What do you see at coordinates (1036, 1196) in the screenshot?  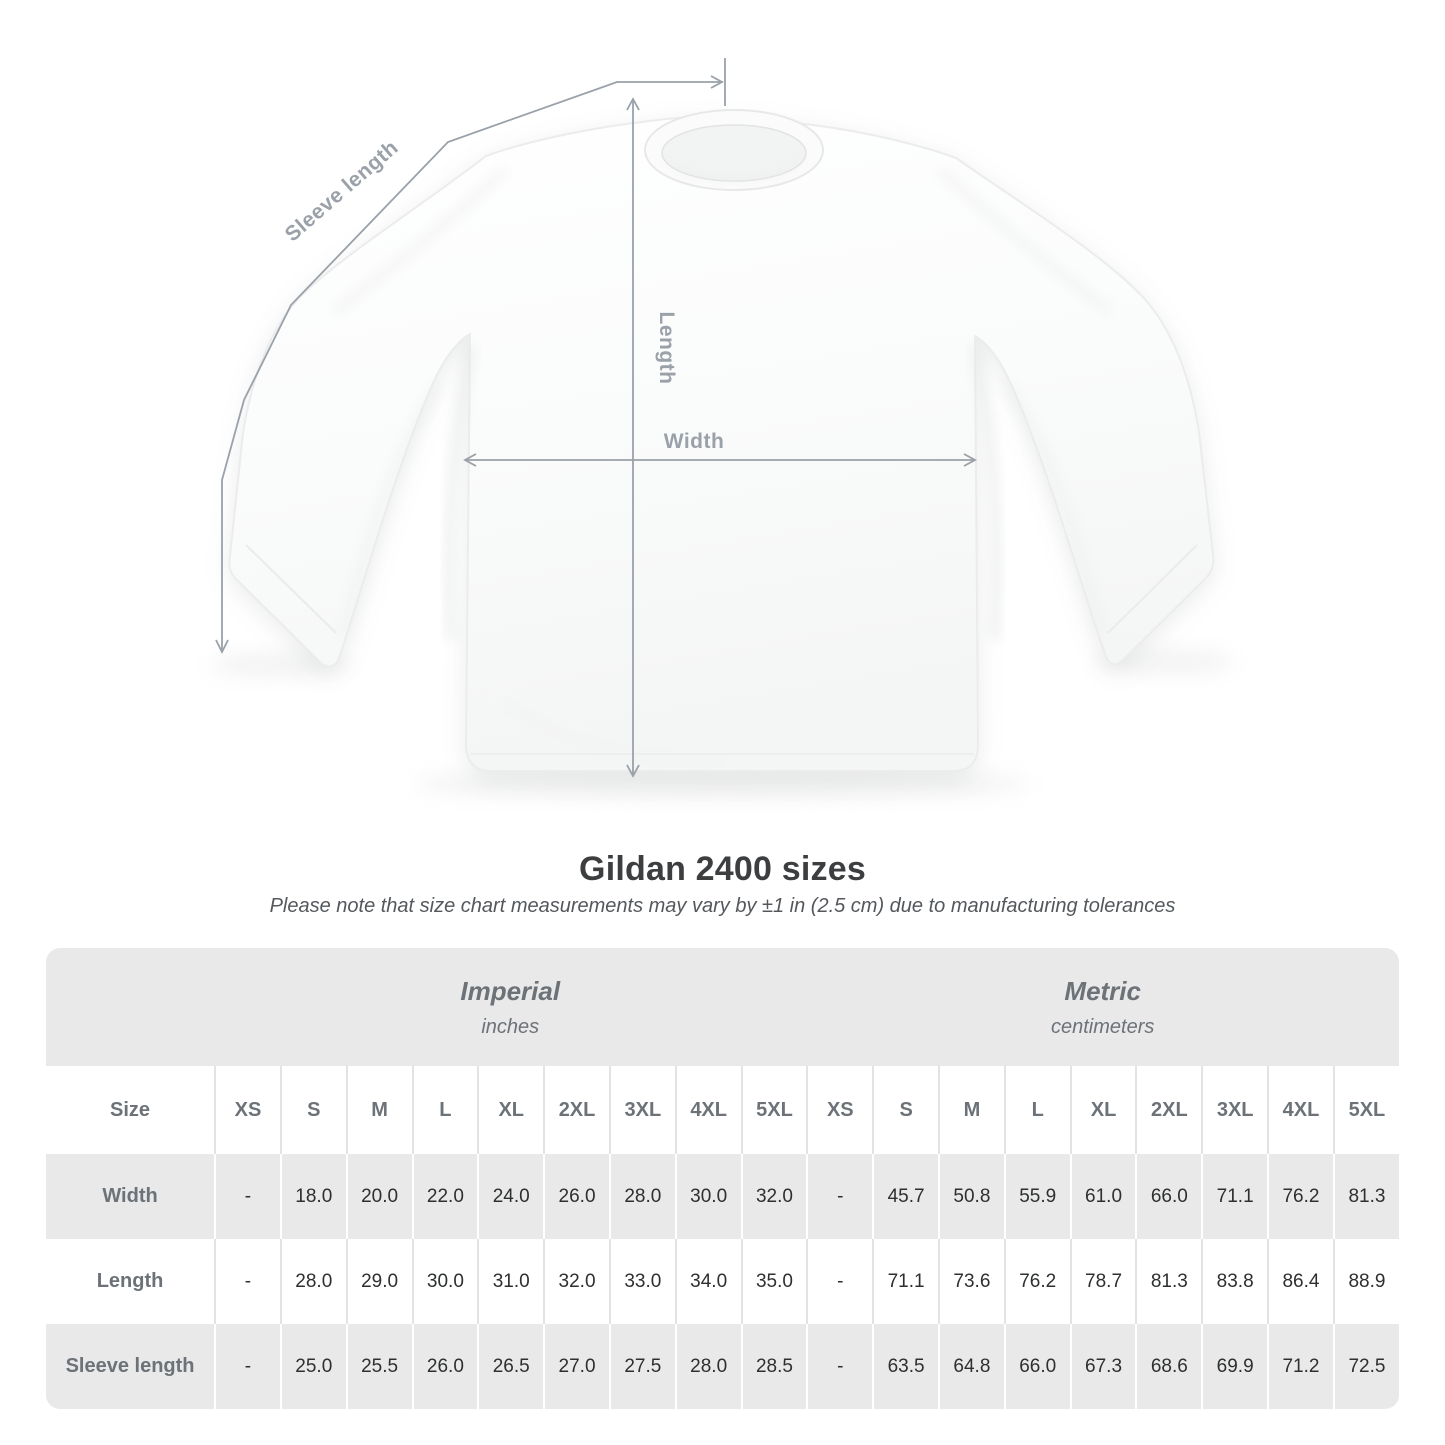 I see `table-cell: 55.9` at bounding box center [1036, 1196].